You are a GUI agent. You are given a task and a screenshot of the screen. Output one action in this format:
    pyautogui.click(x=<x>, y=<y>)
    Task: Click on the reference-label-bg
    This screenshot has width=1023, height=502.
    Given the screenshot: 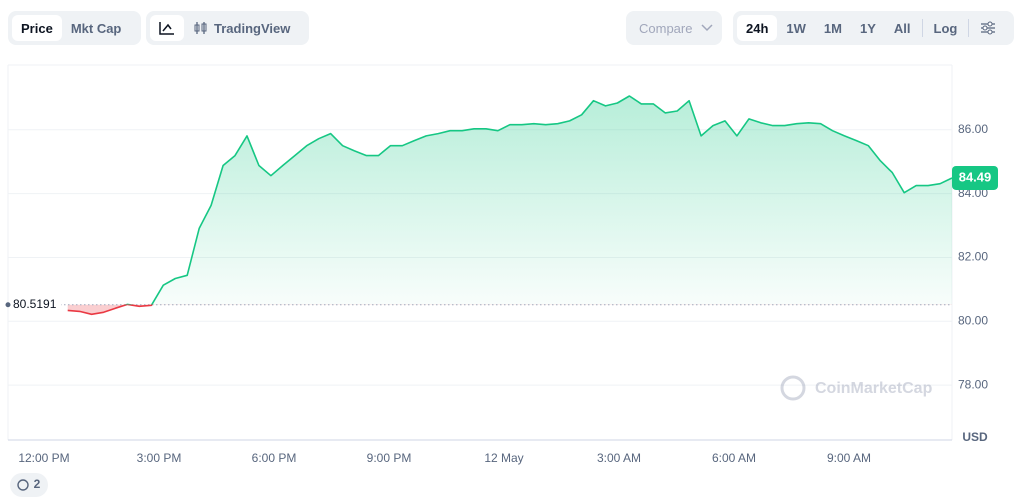 What is the action you would take?
    pyautogui.click(x=36, y=304)
    